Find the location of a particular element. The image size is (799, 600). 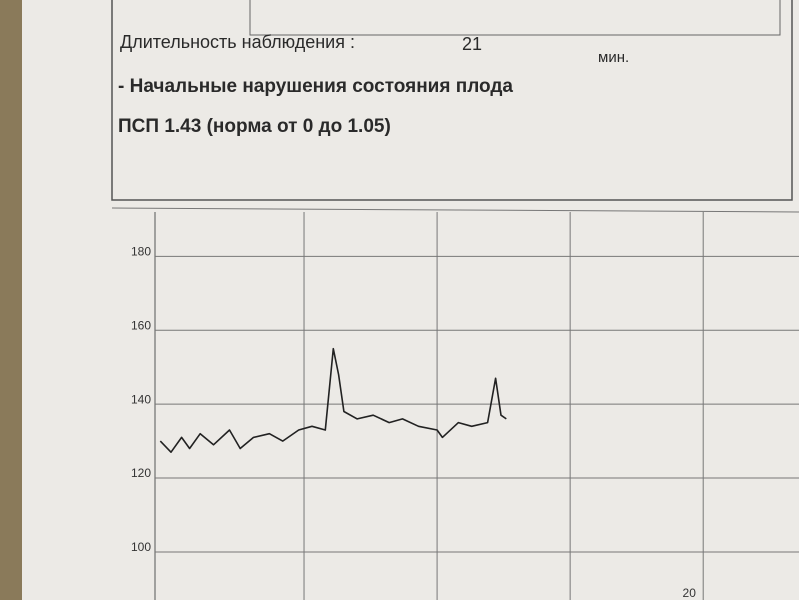

heart-rate-line is located at coordinates (333, 400).